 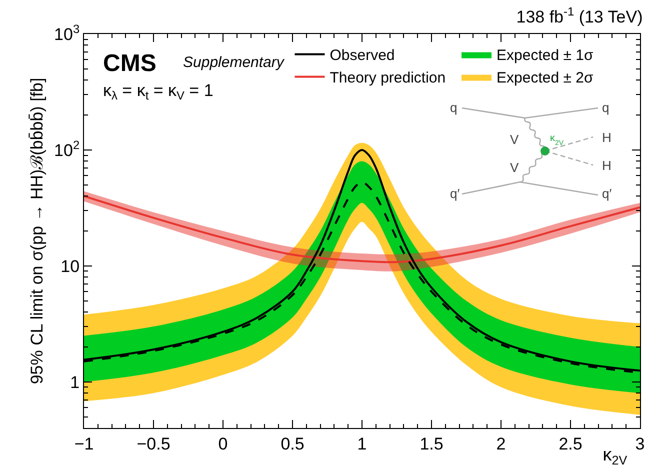 What do you see at coordinates (158, 92) in the screenshot?
I see `annotation: κ$_{λ}$ = κ$_{t}$ = κ$_{V}$ = 1` at bounding box center [158, 92].